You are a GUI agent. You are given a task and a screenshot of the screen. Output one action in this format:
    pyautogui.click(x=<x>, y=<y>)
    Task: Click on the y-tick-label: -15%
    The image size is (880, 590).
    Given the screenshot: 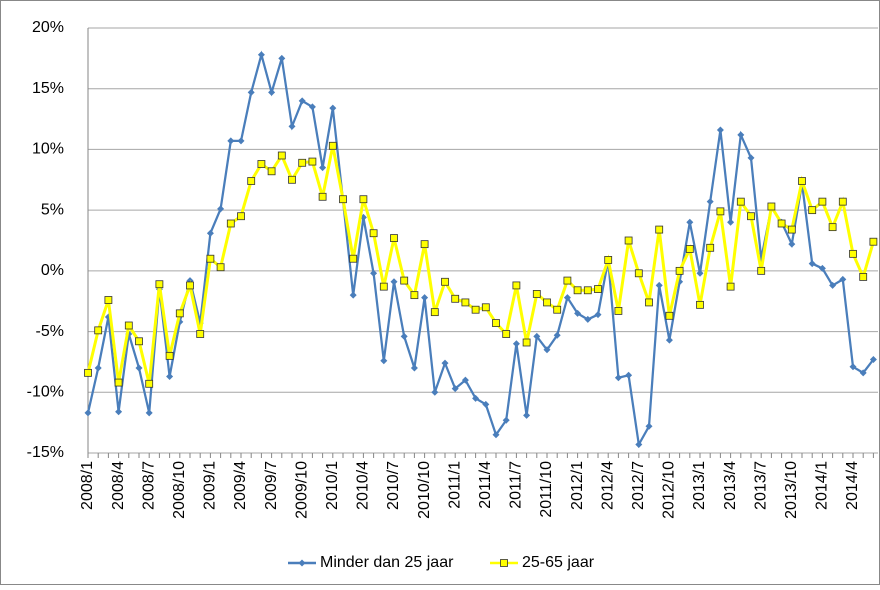 What is the action you would take?
    pyautogui.click(x=45, y=452)
    